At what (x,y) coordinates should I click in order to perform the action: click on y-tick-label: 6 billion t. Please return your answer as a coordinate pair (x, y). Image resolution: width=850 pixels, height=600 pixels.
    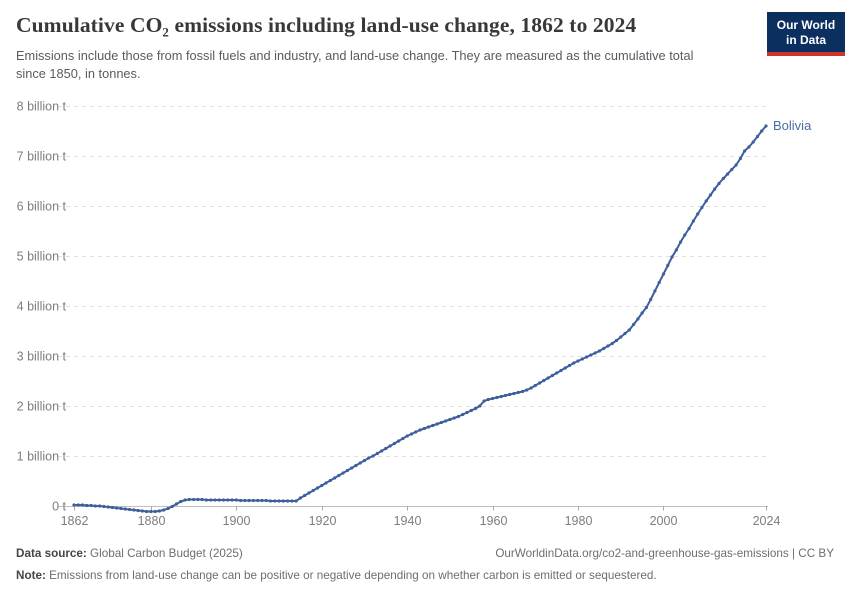
    Looking at the image, I should click on (42, 207).